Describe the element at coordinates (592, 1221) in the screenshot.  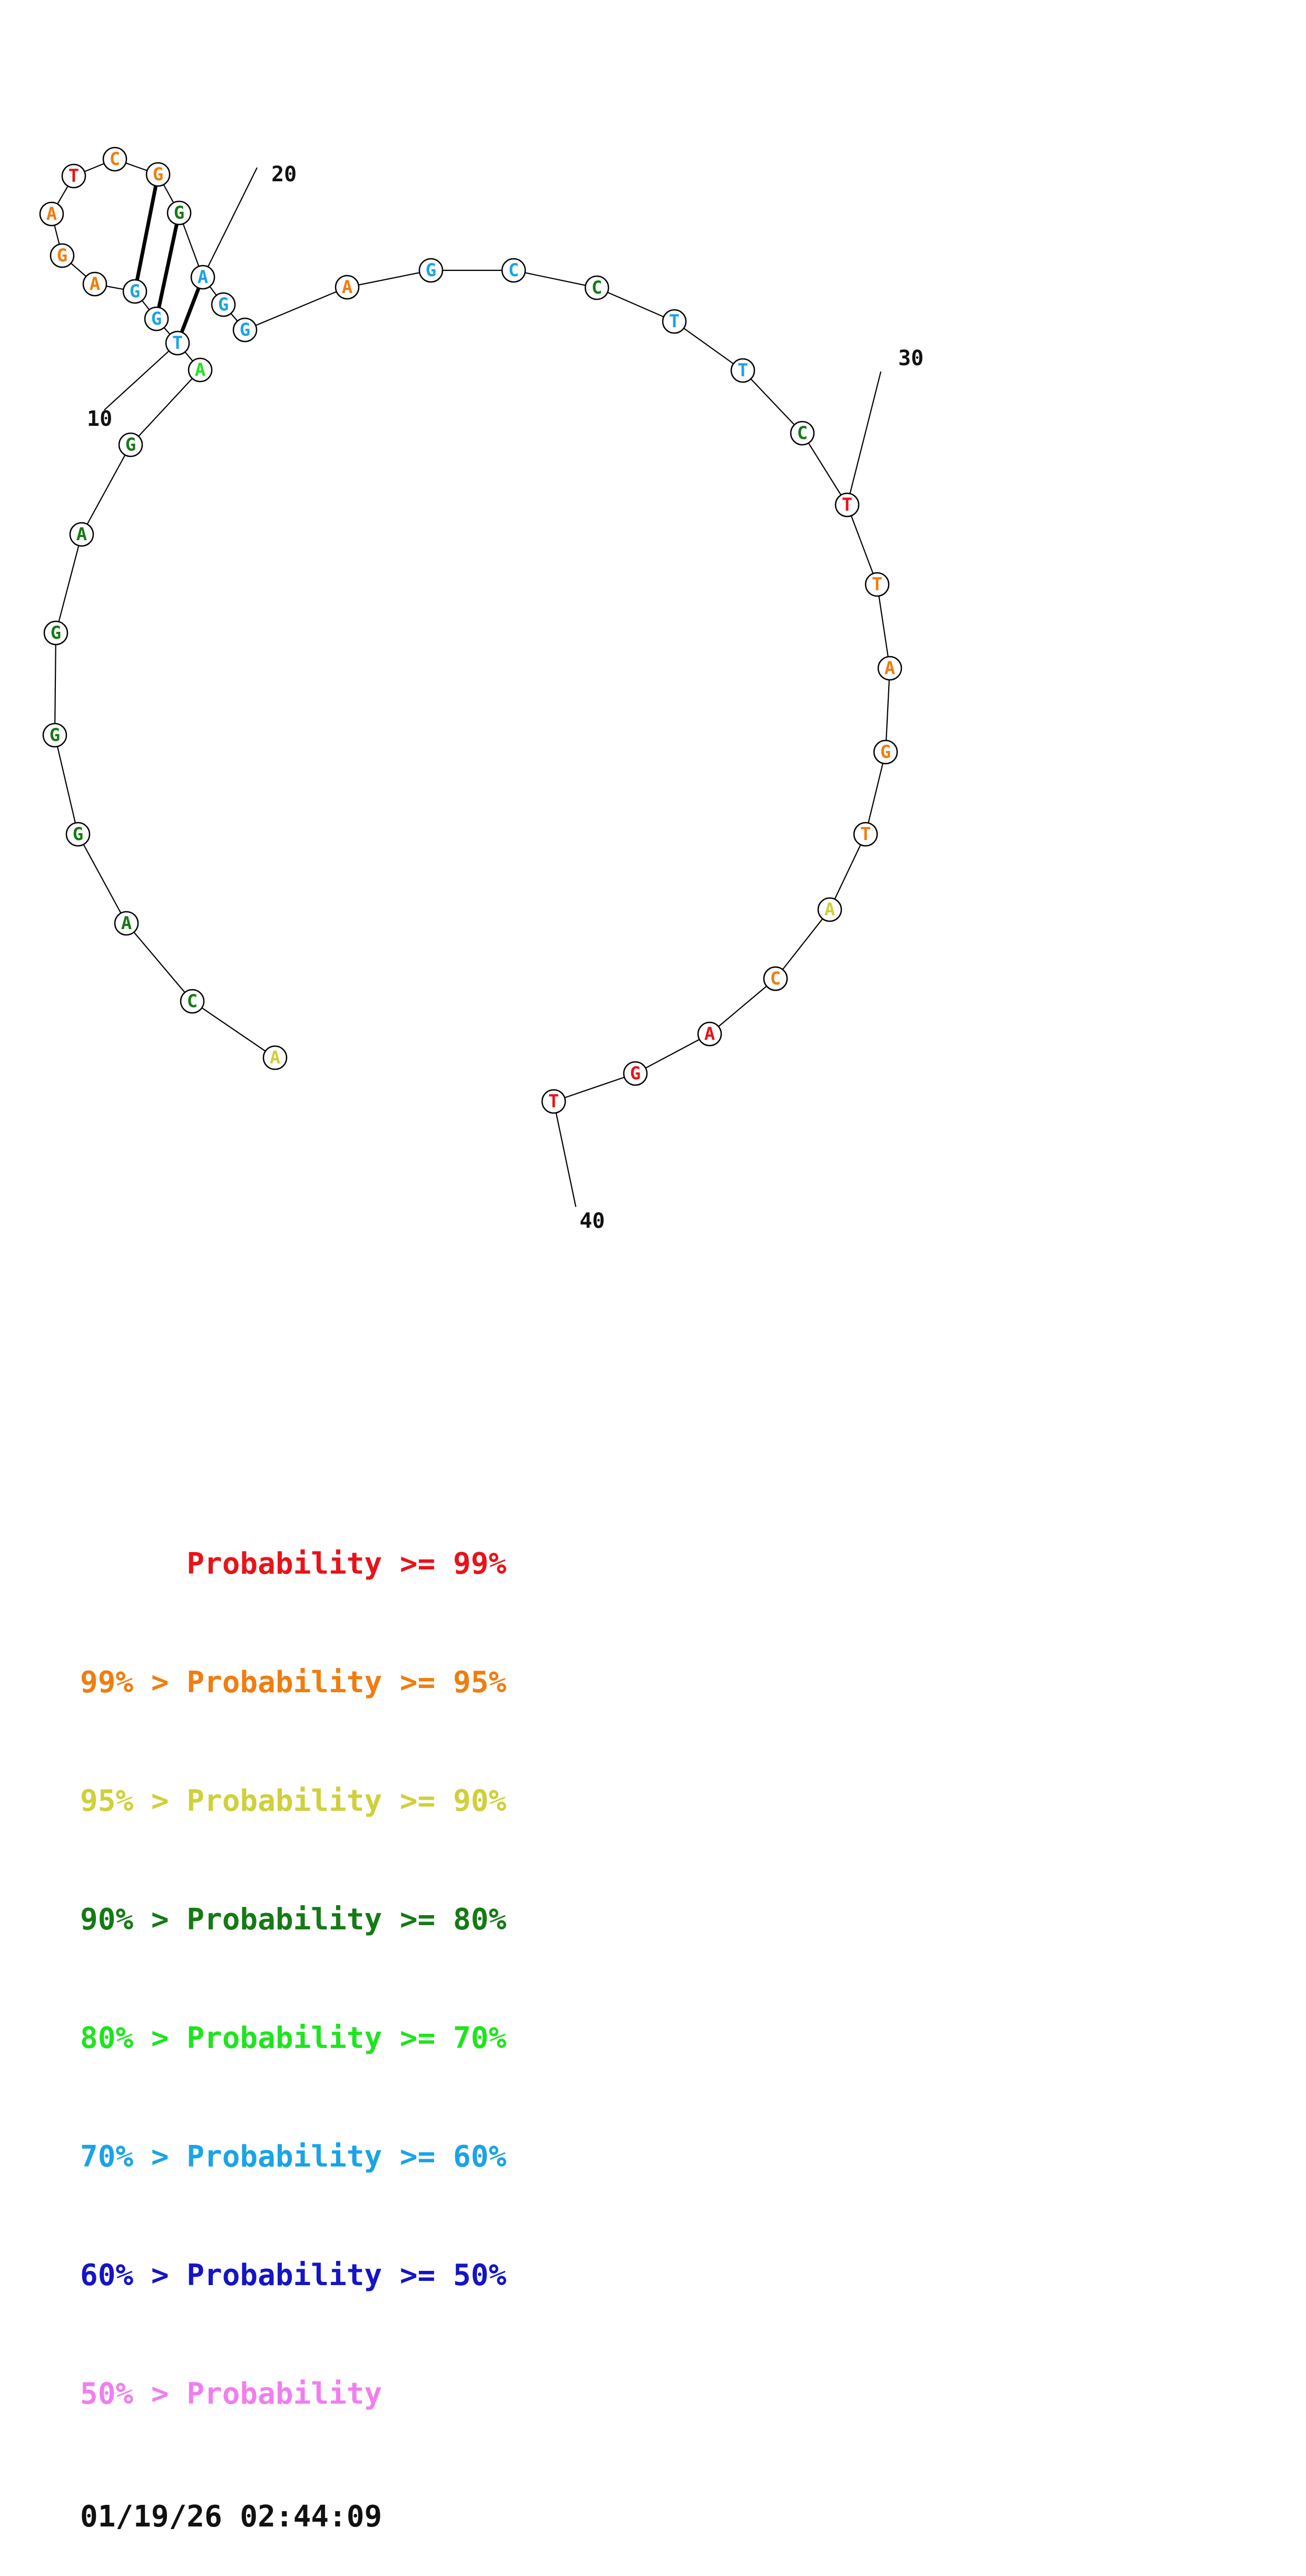
I see `index-label-40: 40` at that location.